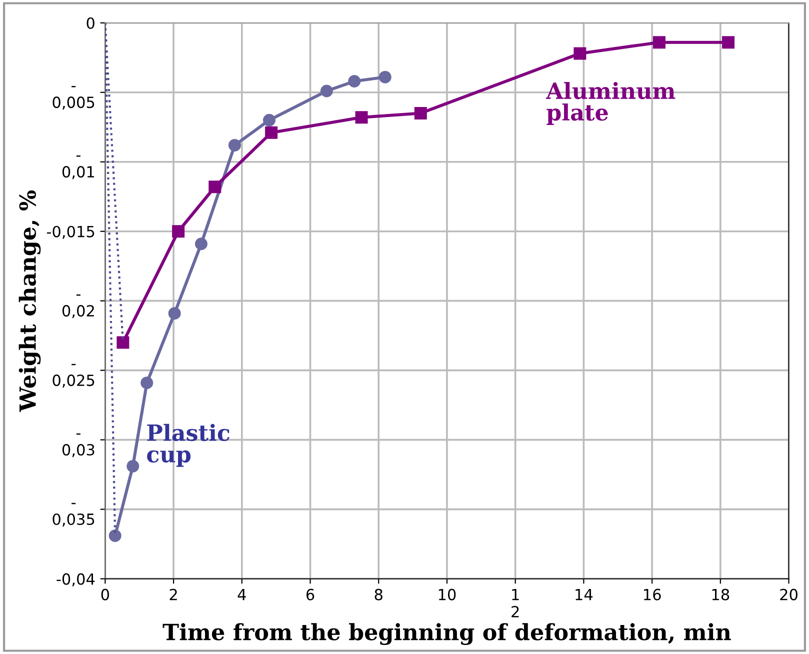 This screenshot has height=654, width=809. I want to click on x-tick-label: 1 2, so click(515, 603).